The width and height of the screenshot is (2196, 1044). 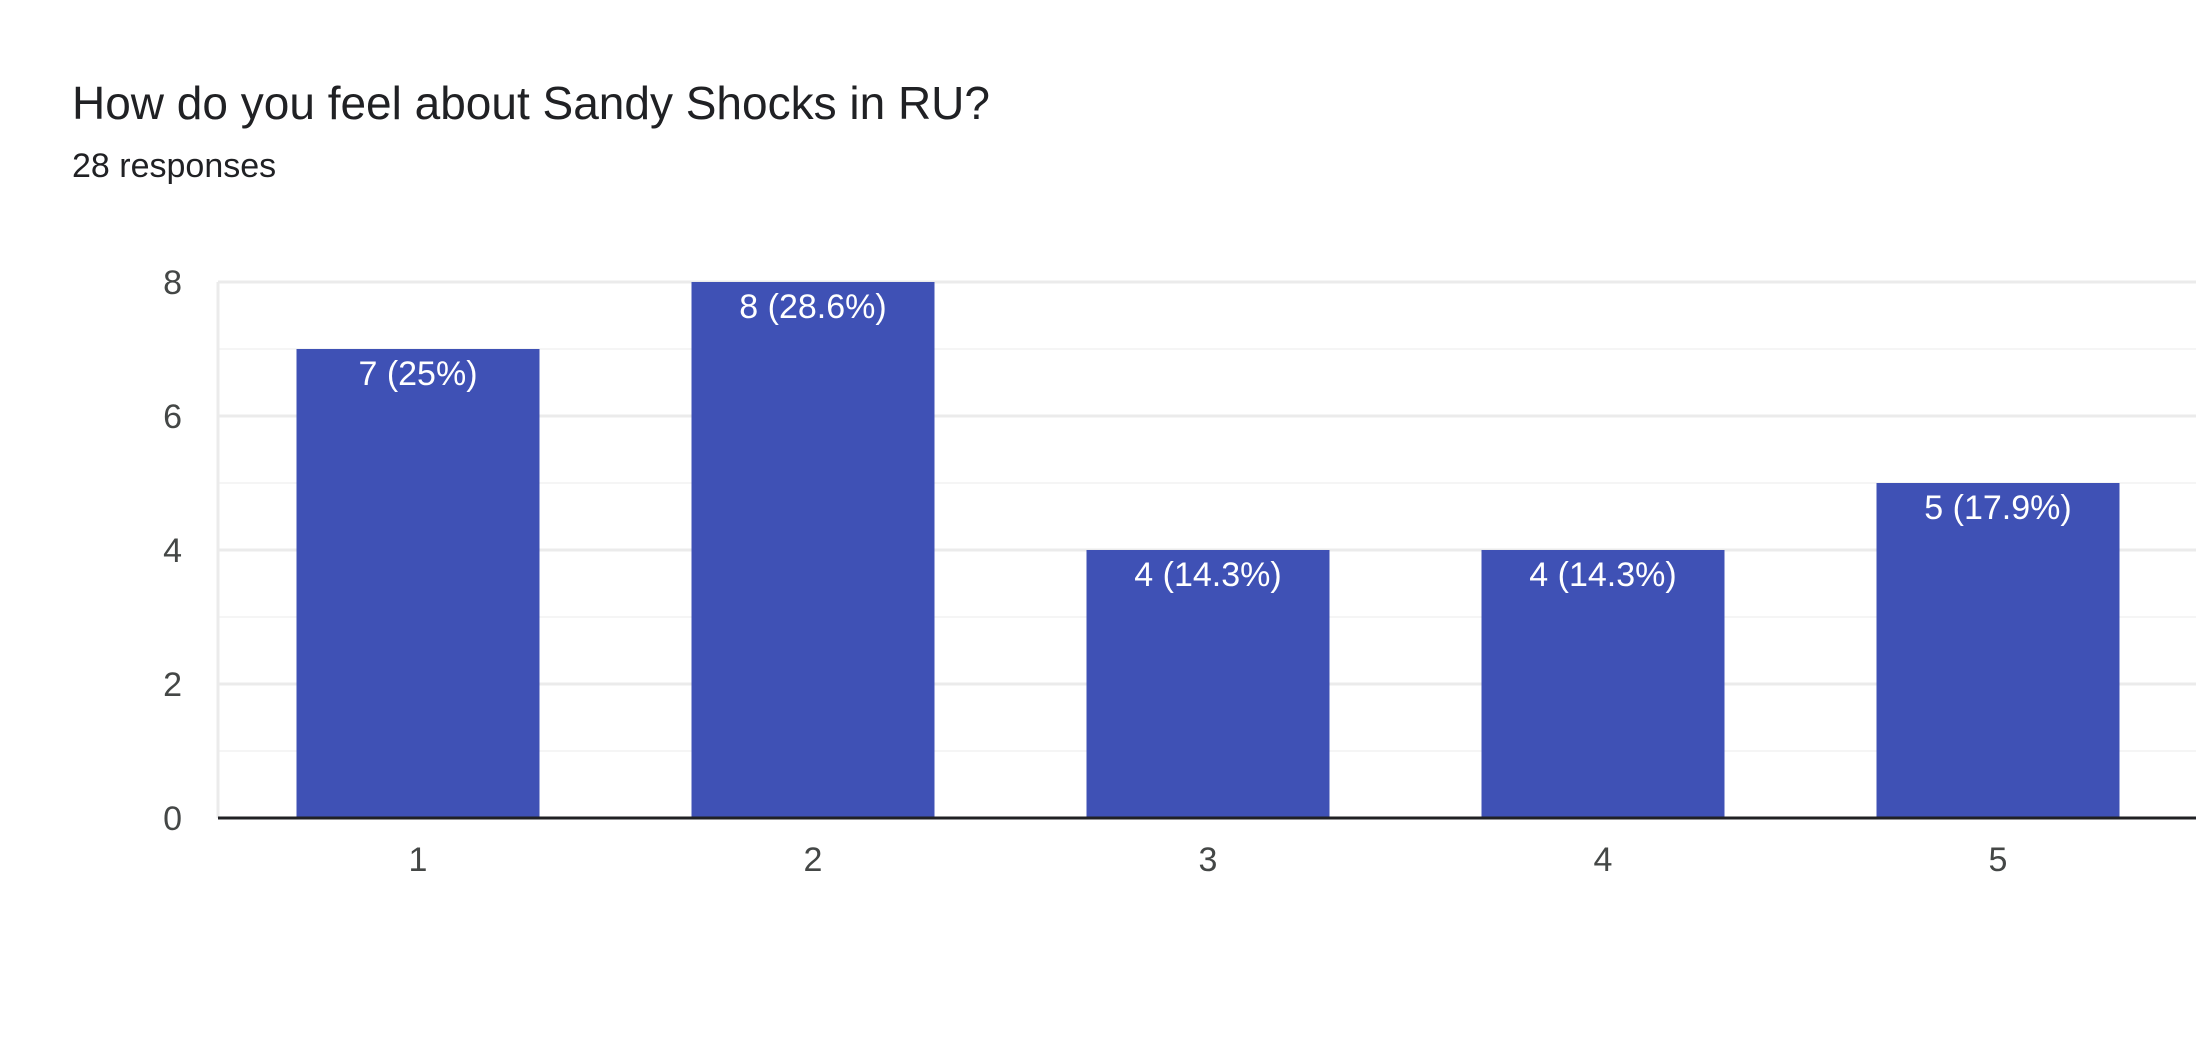 What do you see at coordinates (172, 417) in the screenshot?
I see `y-tick-label: 6` at bounding box center [172, 417].